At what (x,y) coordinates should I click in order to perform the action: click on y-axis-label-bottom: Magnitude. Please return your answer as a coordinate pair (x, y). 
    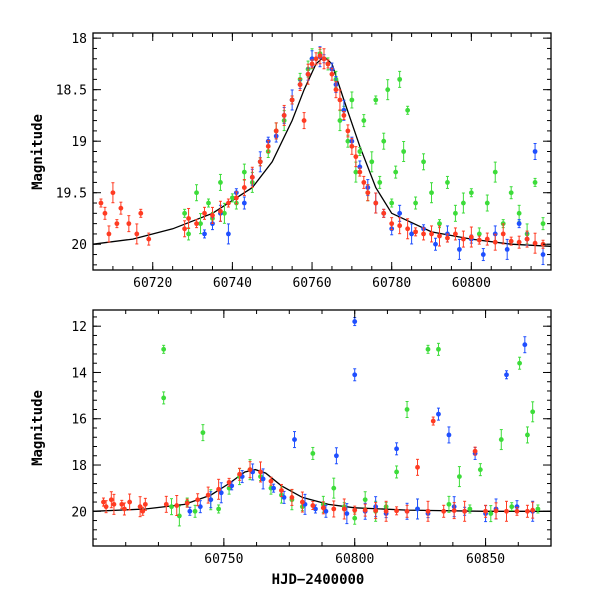
    Looking at the image, I should click on (38, 428).